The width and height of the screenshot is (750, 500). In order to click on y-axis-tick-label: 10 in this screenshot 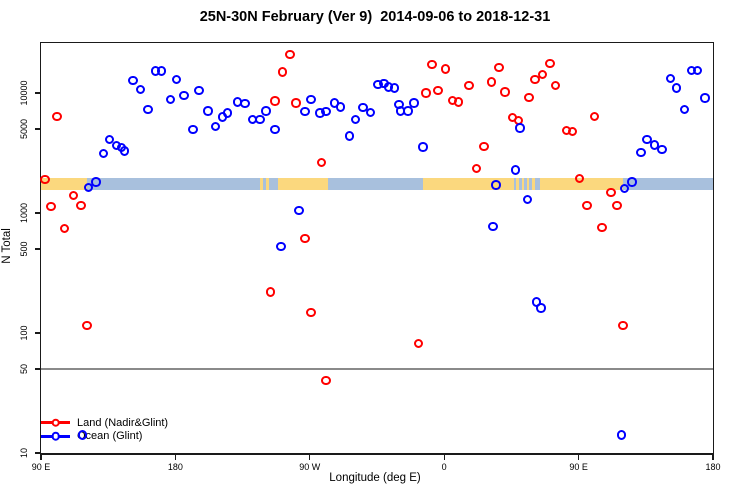, I will do `click(24, 453)`.